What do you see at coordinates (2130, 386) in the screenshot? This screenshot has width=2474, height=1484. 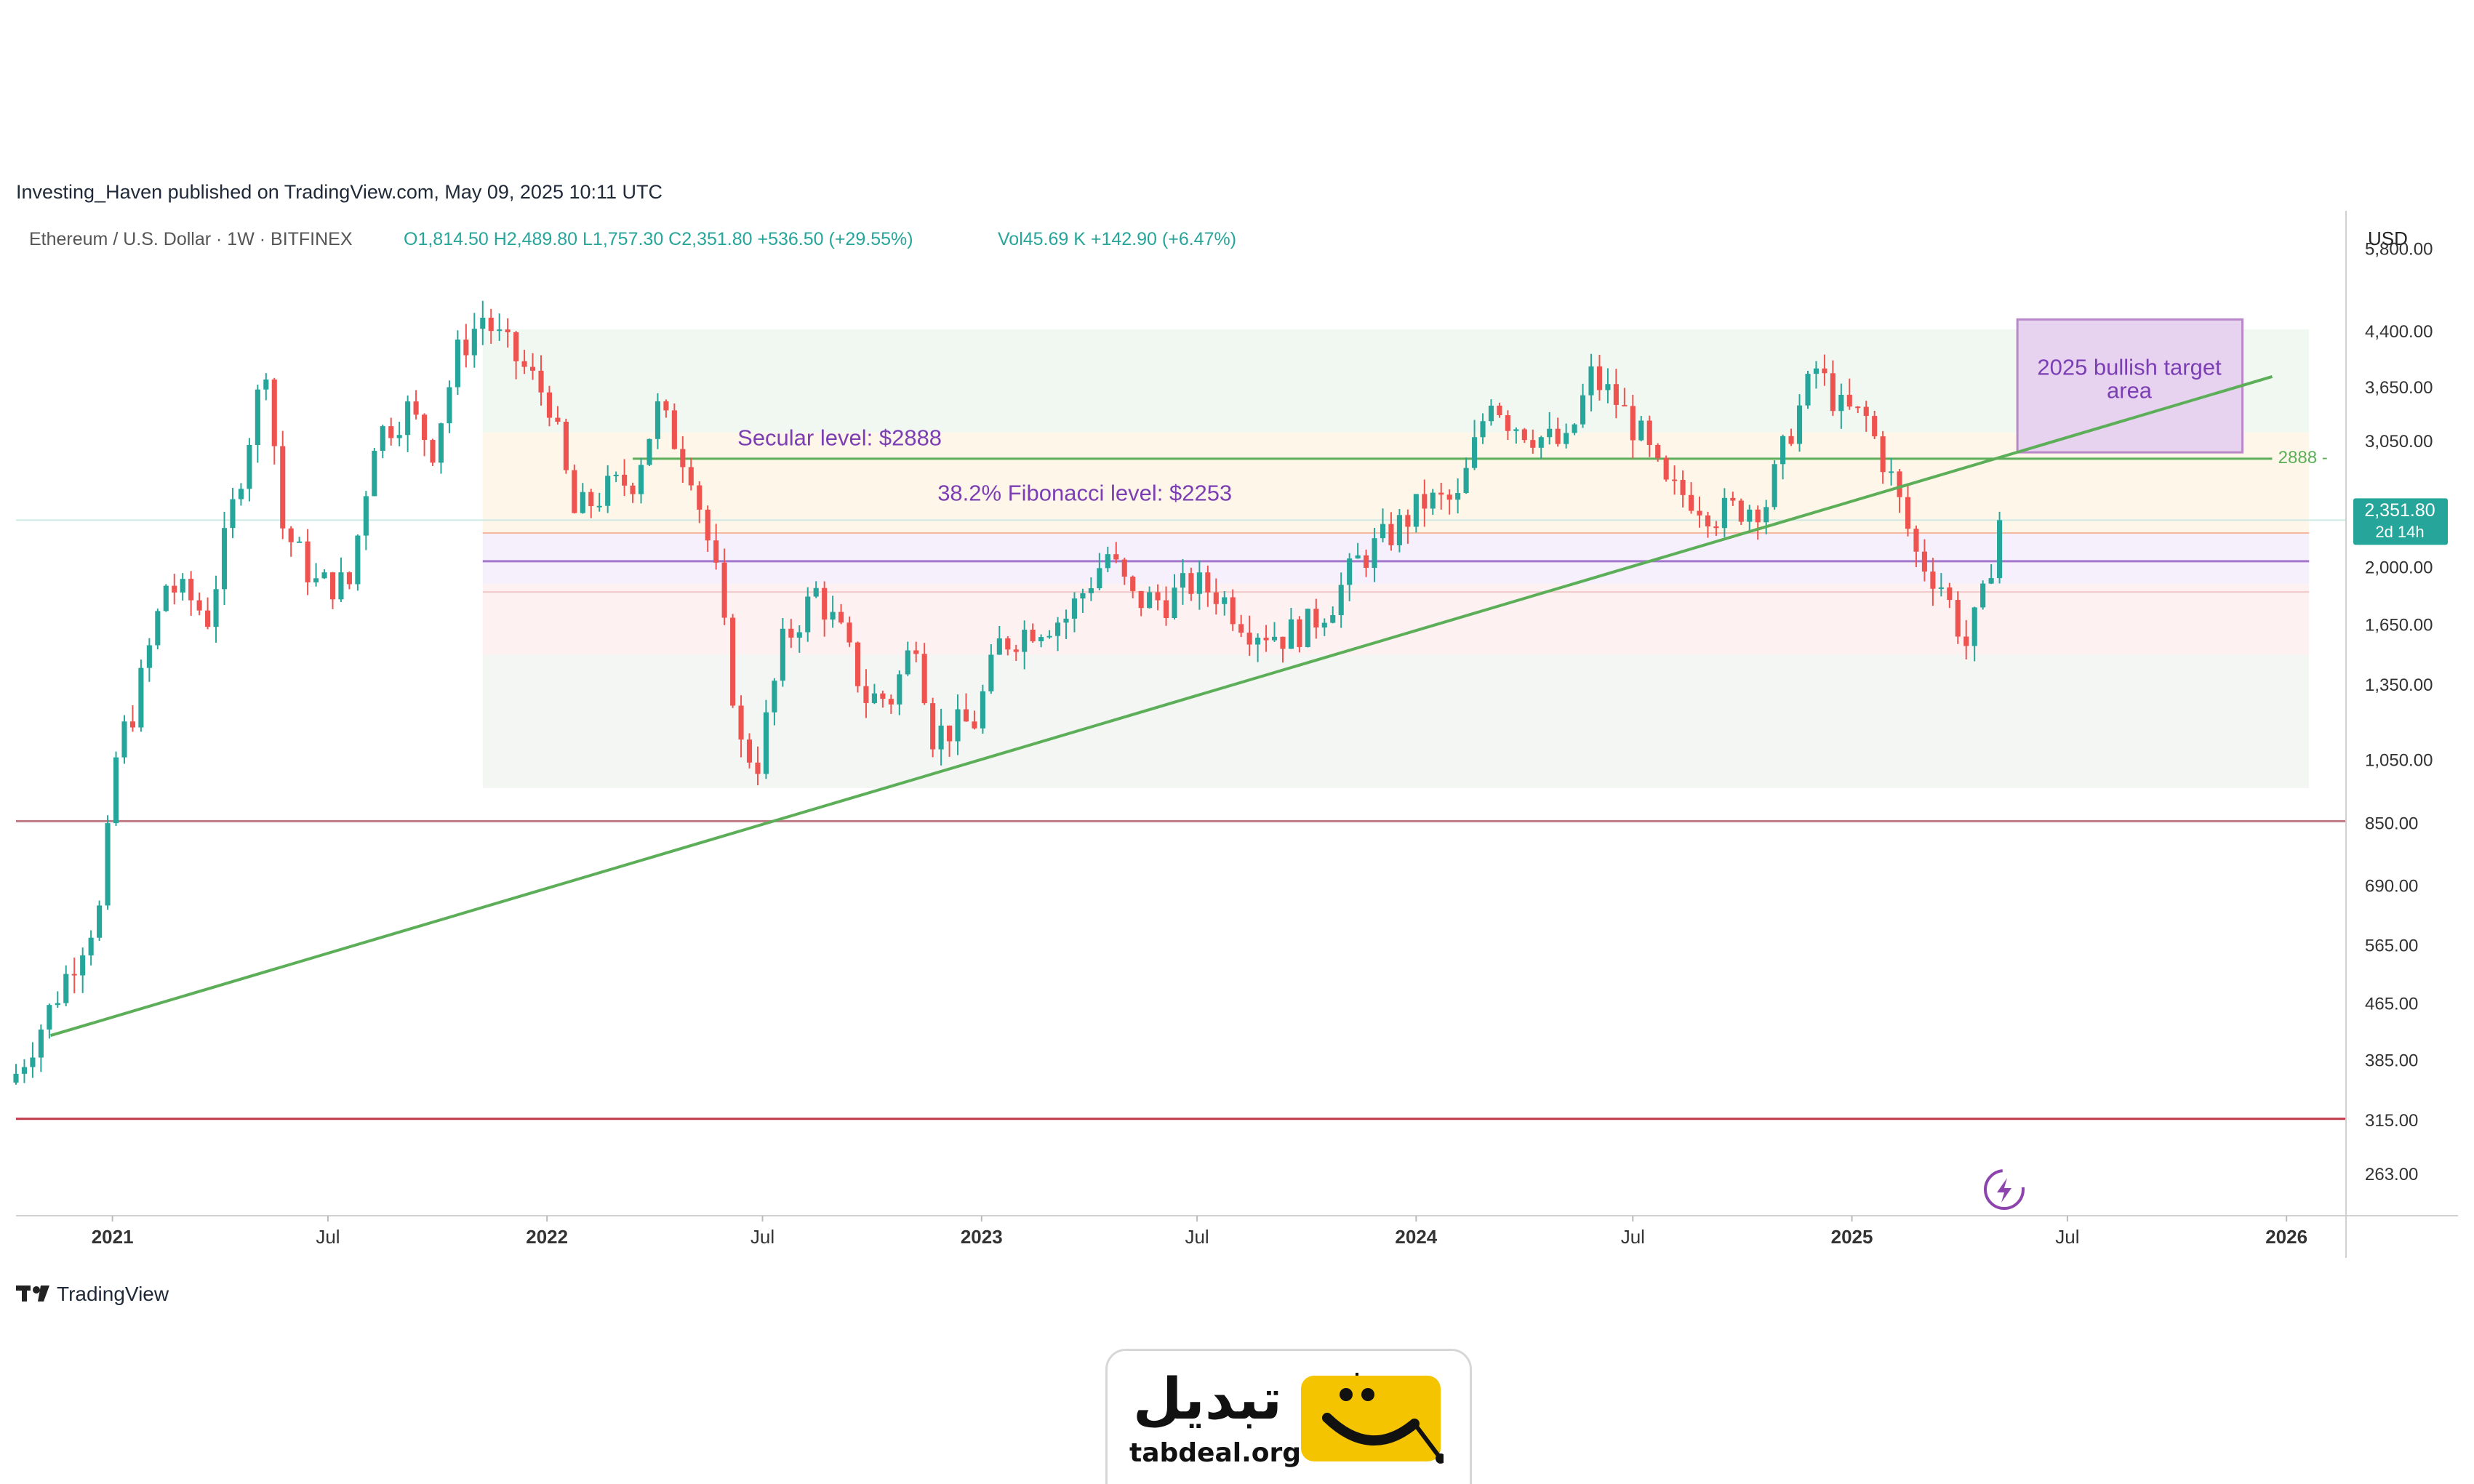 I see `target-box-layer` at bounding box center [2130, 386].